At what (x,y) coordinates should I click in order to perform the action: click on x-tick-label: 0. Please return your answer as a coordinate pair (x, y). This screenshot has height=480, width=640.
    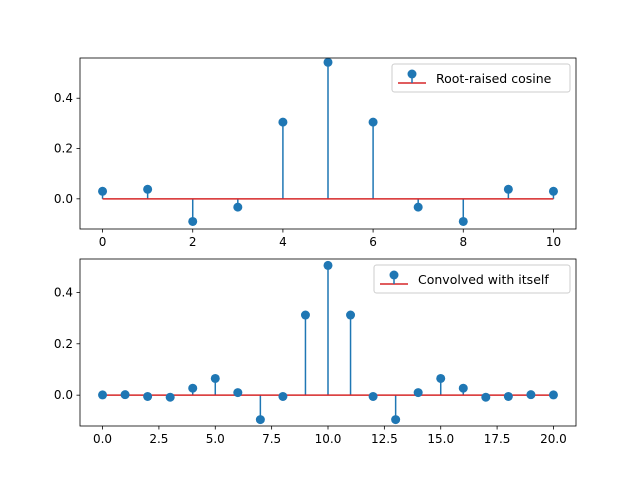
    Looking at the image, I should click on (103, 242).